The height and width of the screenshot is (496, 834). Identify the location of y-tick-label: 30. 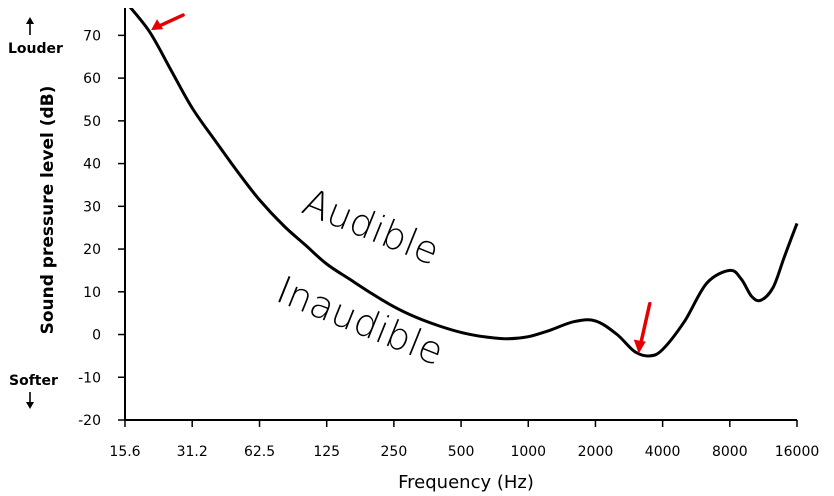
(92, 207).